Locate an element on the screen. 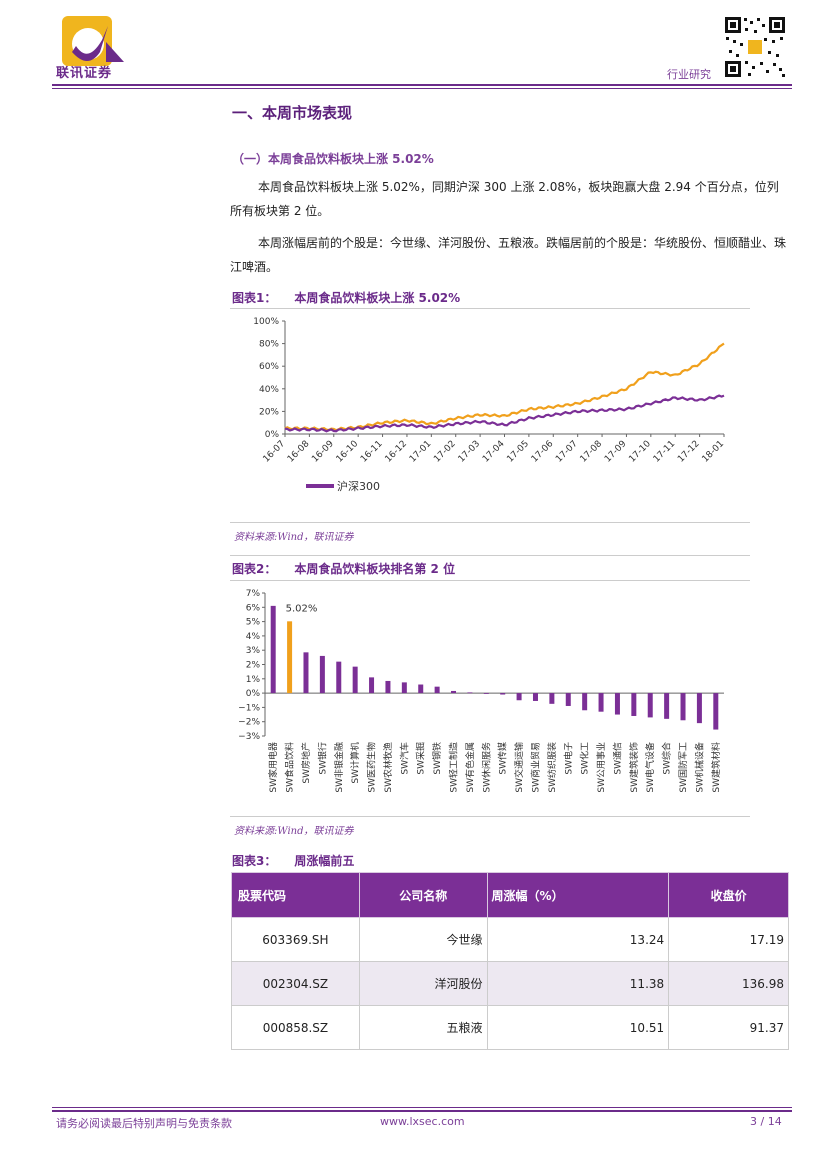  table-row: 002304.SZ 洋河股份 11.38 136.98 is located at coordinates (510, 983).